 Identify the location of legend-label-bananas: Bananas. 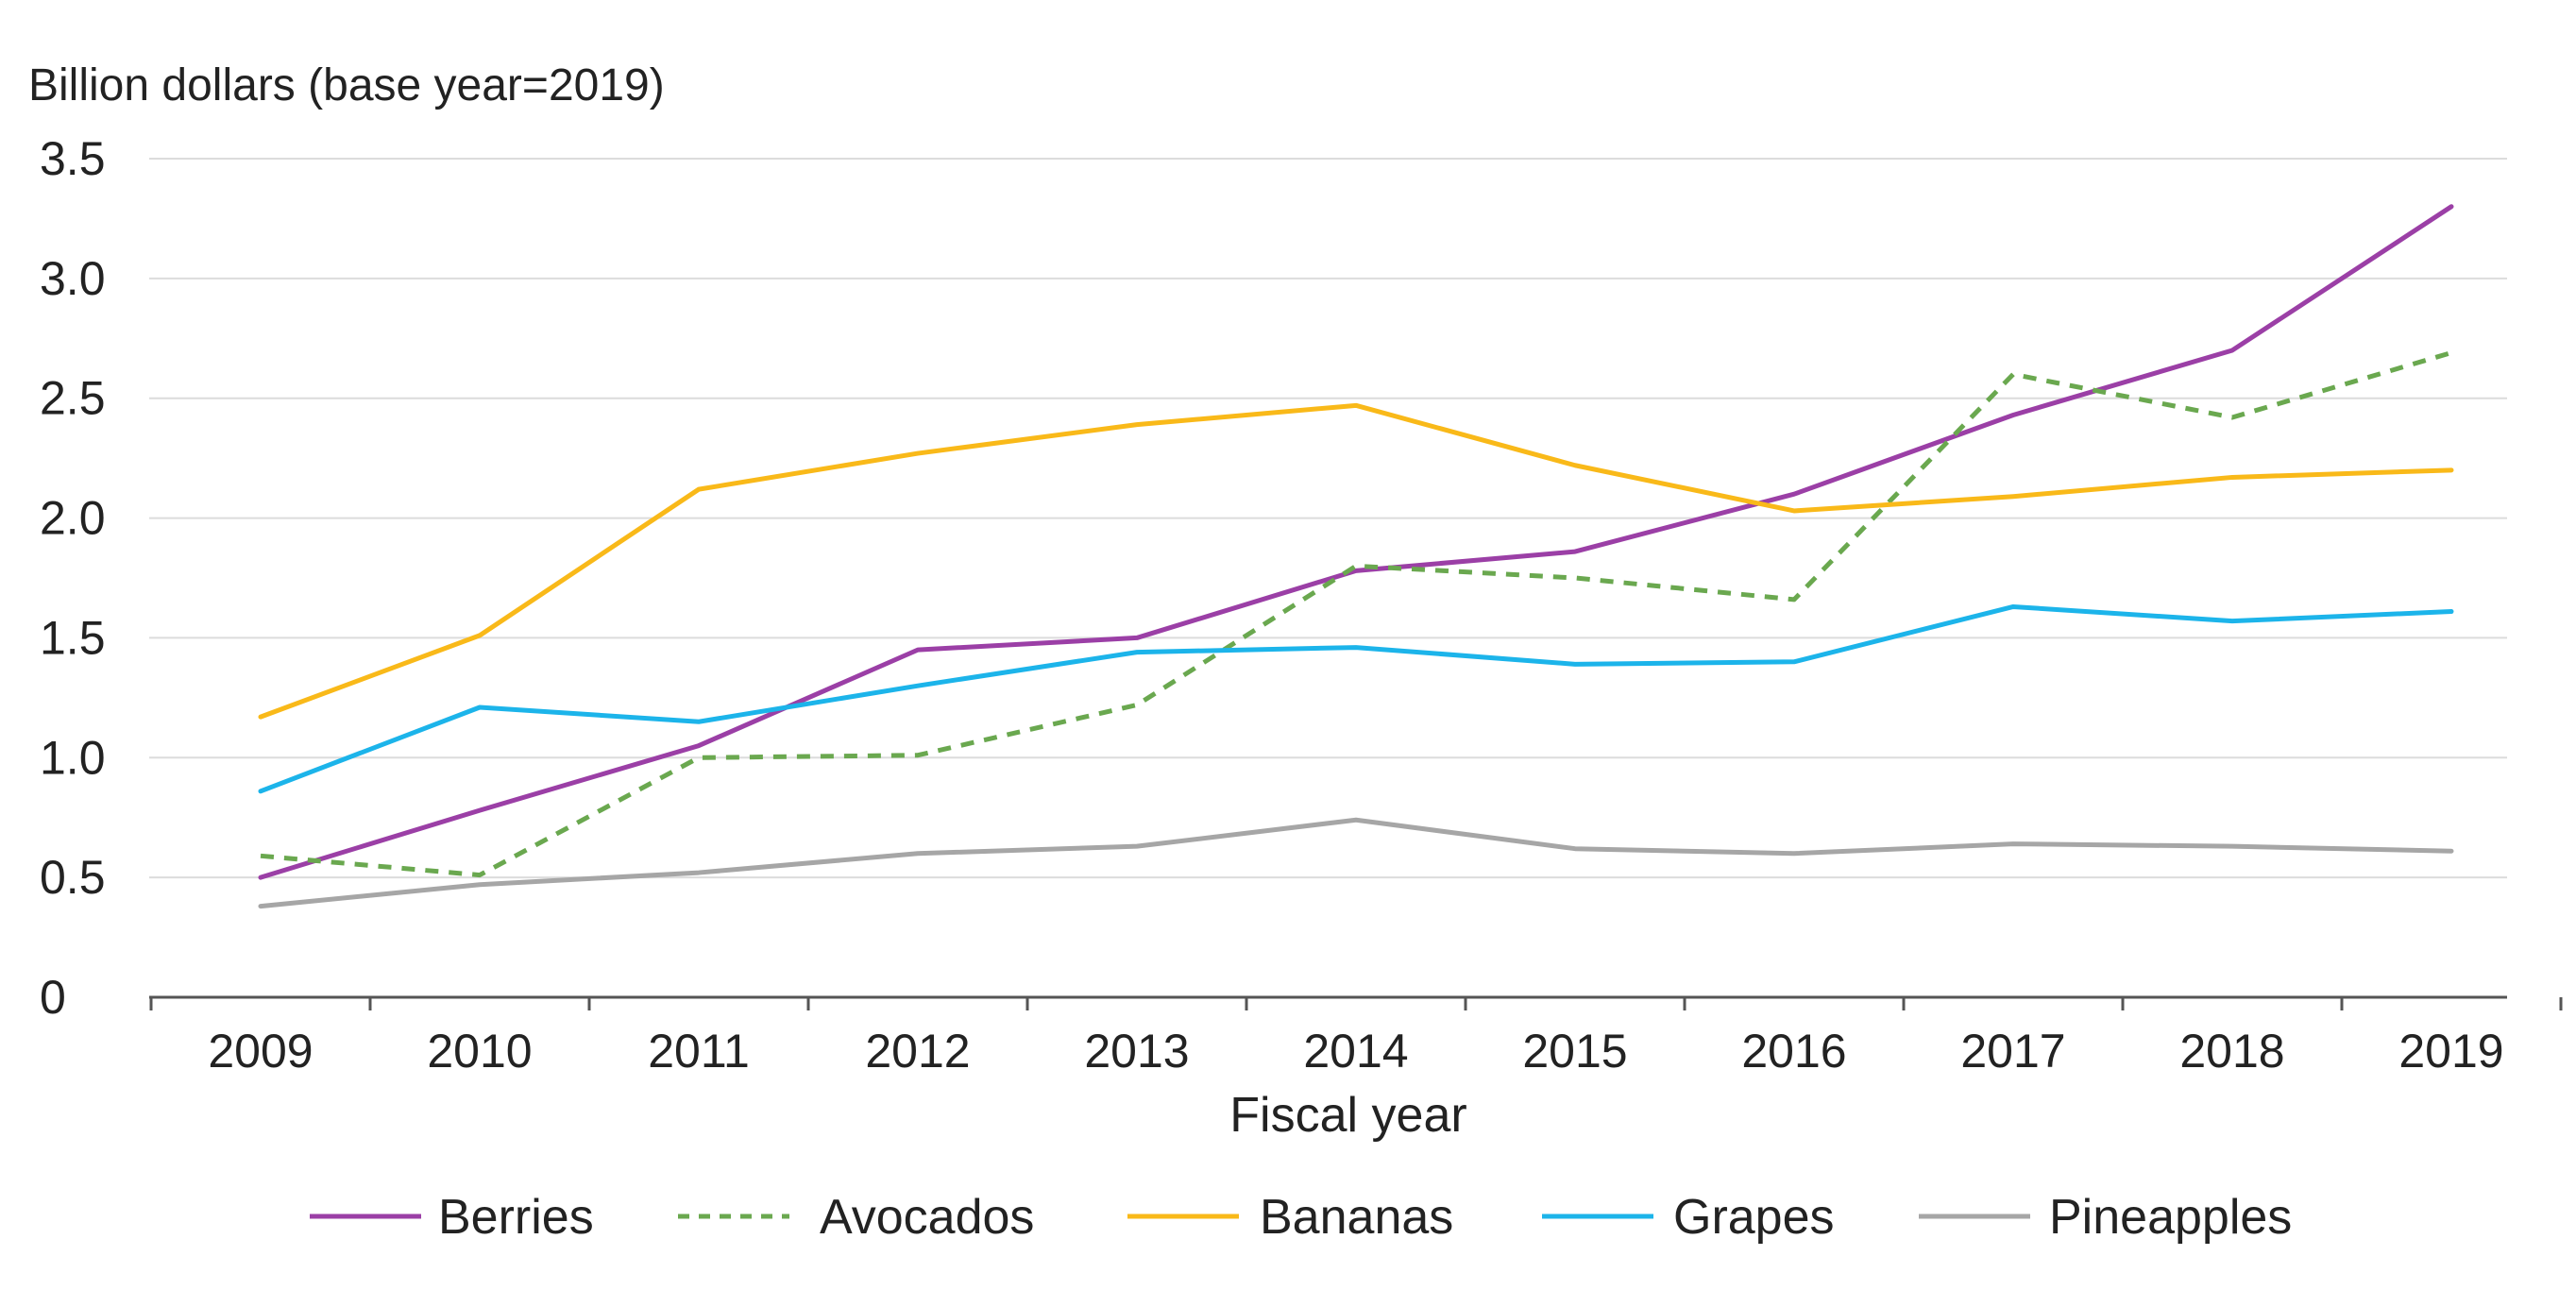
(1356, 1217).